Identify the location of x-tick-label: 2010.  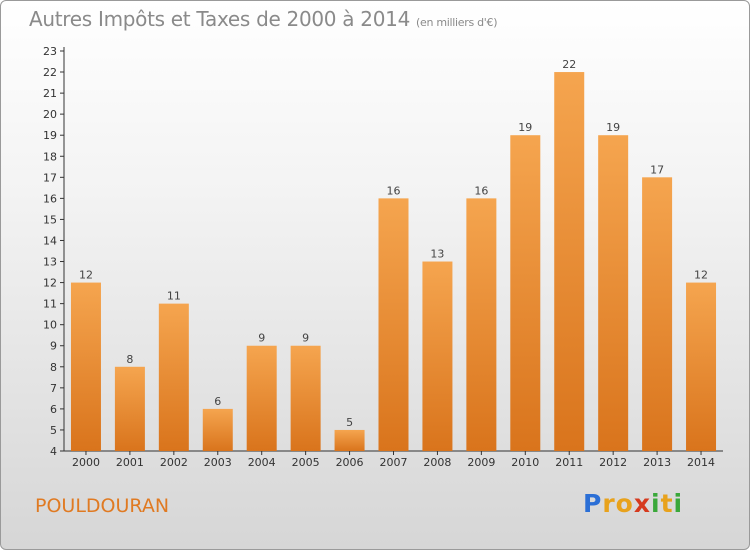
(525, 462).